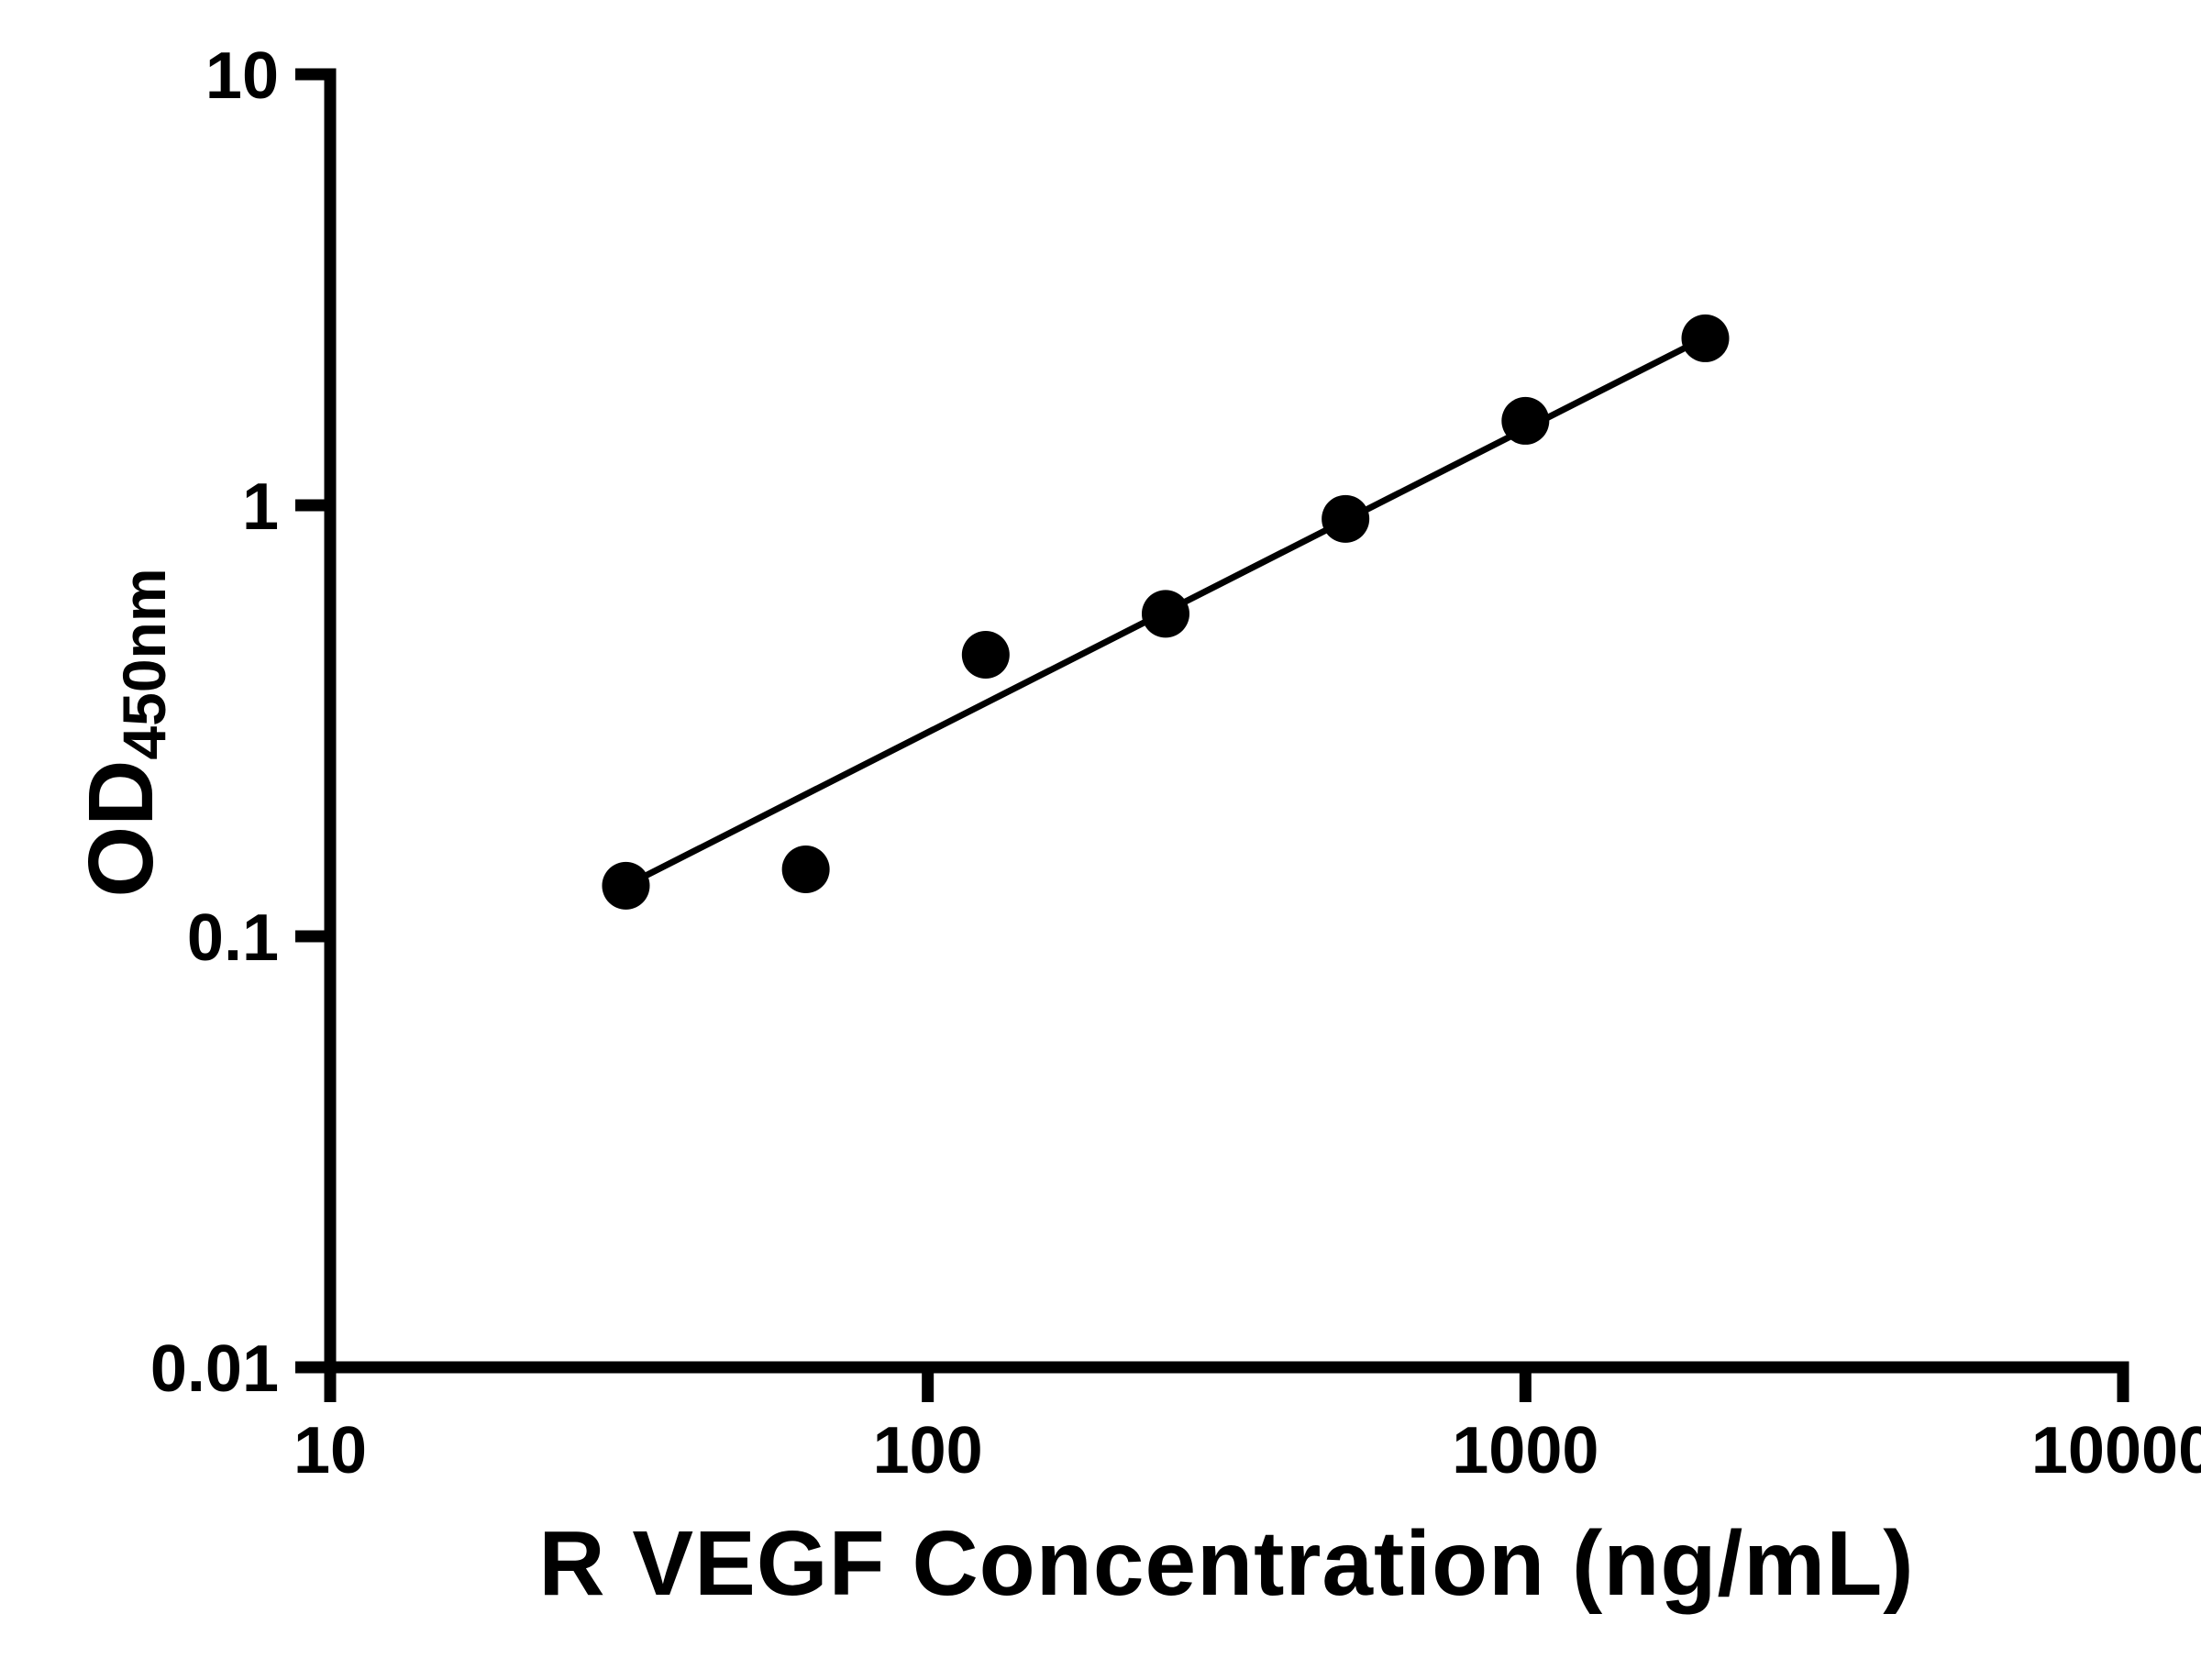  What do you see at coordinates (233, 938) in the screenshot?
I see `y-axis-tick-label: 0.1` at bounding box center [233, 938].